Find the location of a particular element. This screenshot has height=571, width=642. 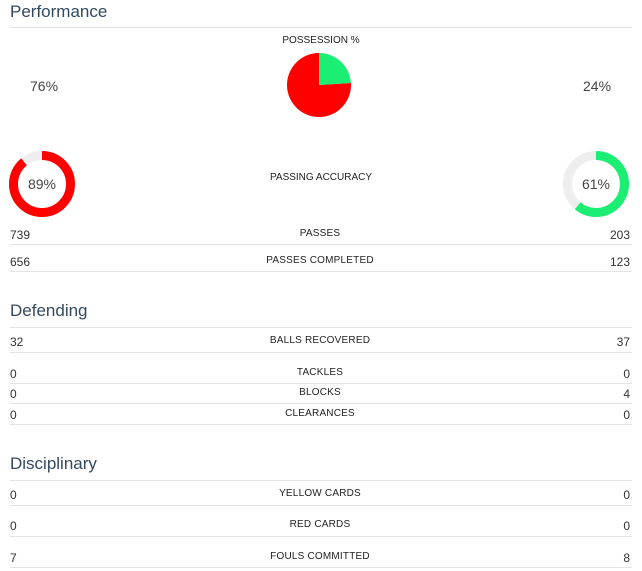

passing-accuracy-home-donut is located at coordinates (42, 184).